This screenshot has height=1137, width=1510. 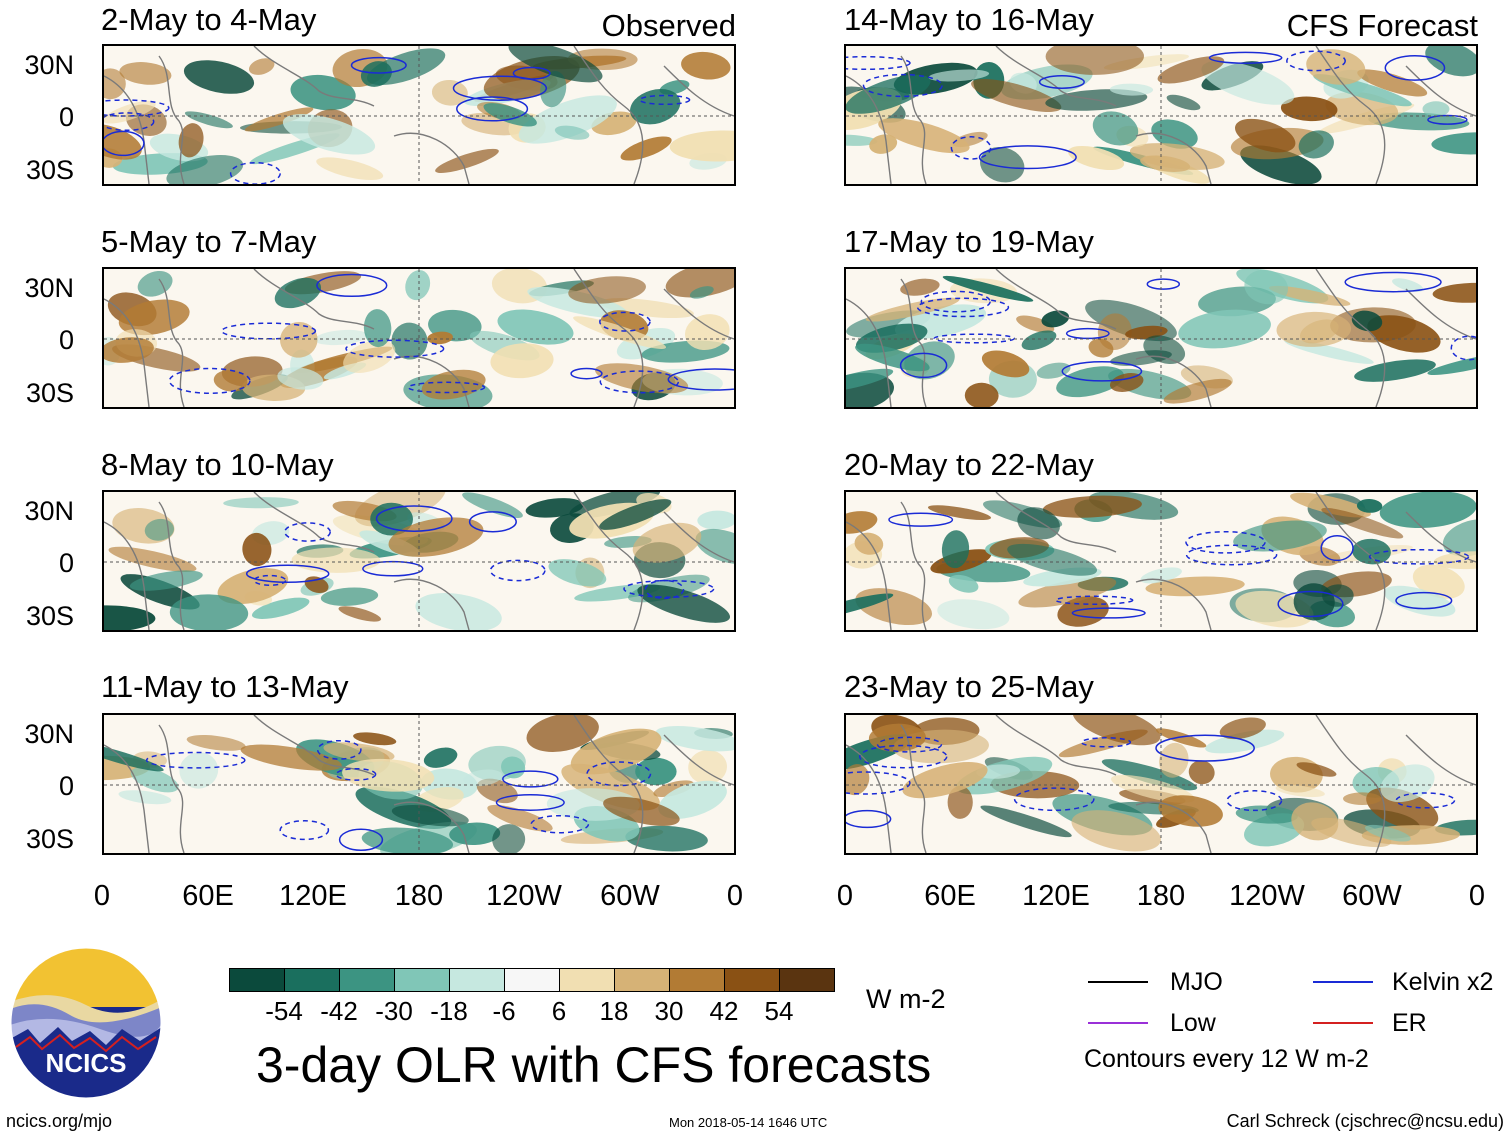 What do you see at coordinates (209, 241) in the screenshot?
I see `panel-title-obs-2: 5-May to 7-May` at bounding box center [209, 241].